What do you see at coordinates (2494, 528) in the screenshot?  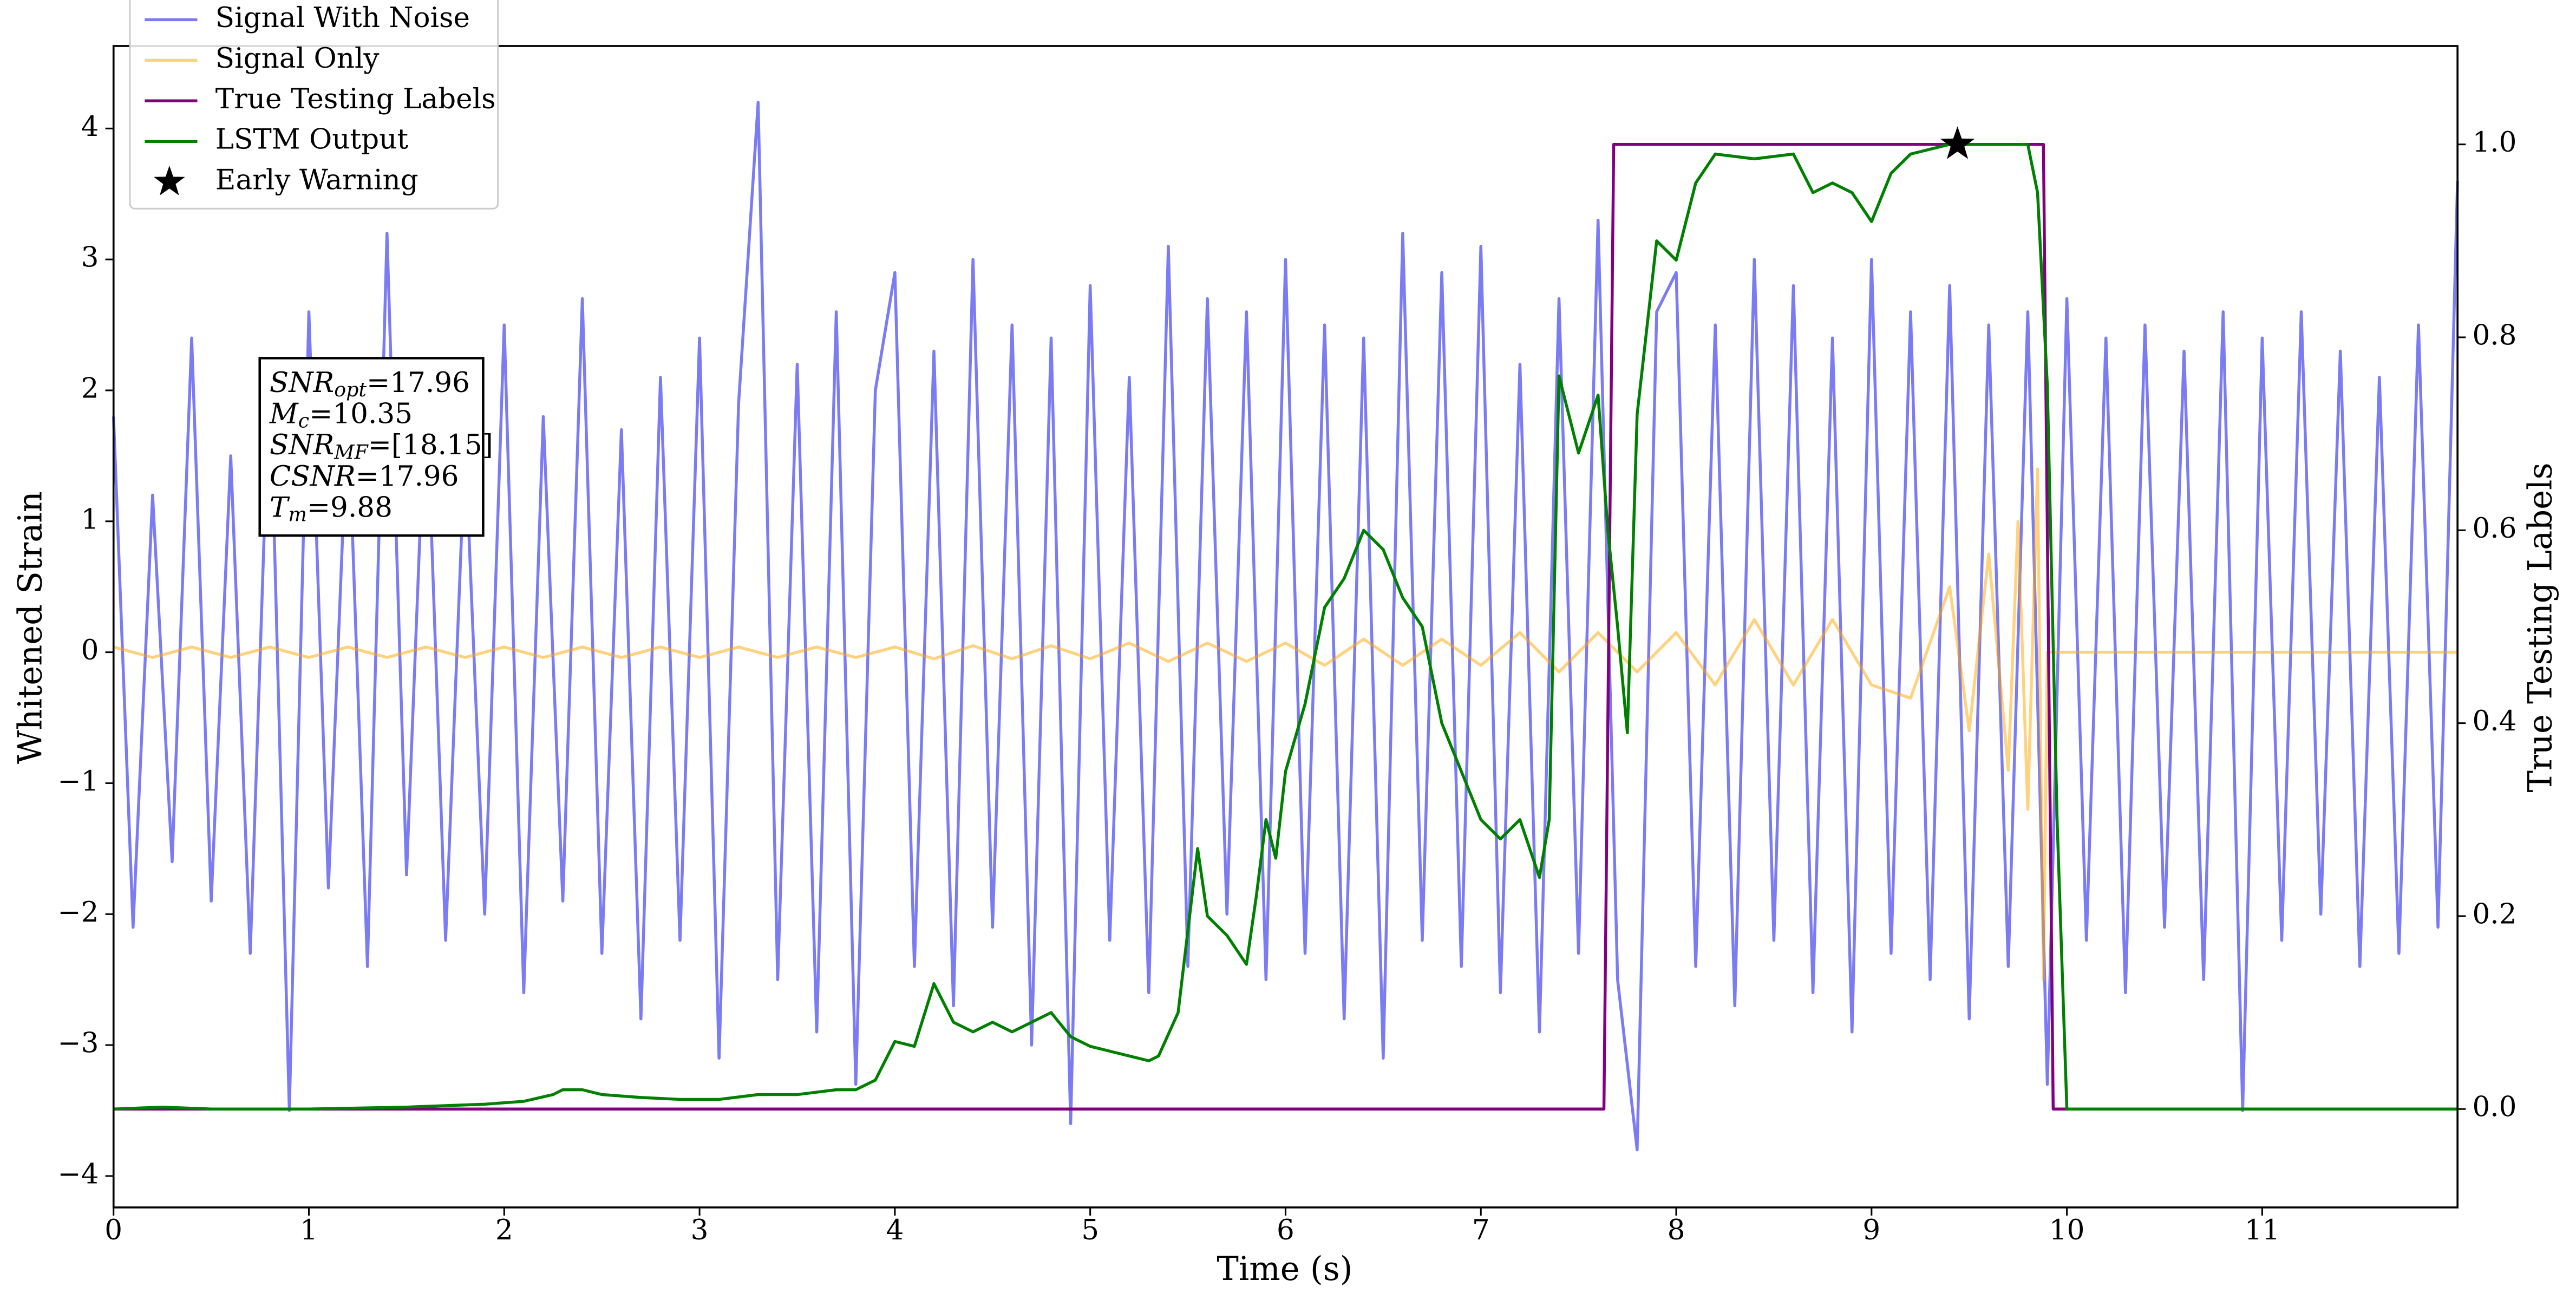 I see `y2-tick-label: 0.6` at bounding box center [2494, 528].